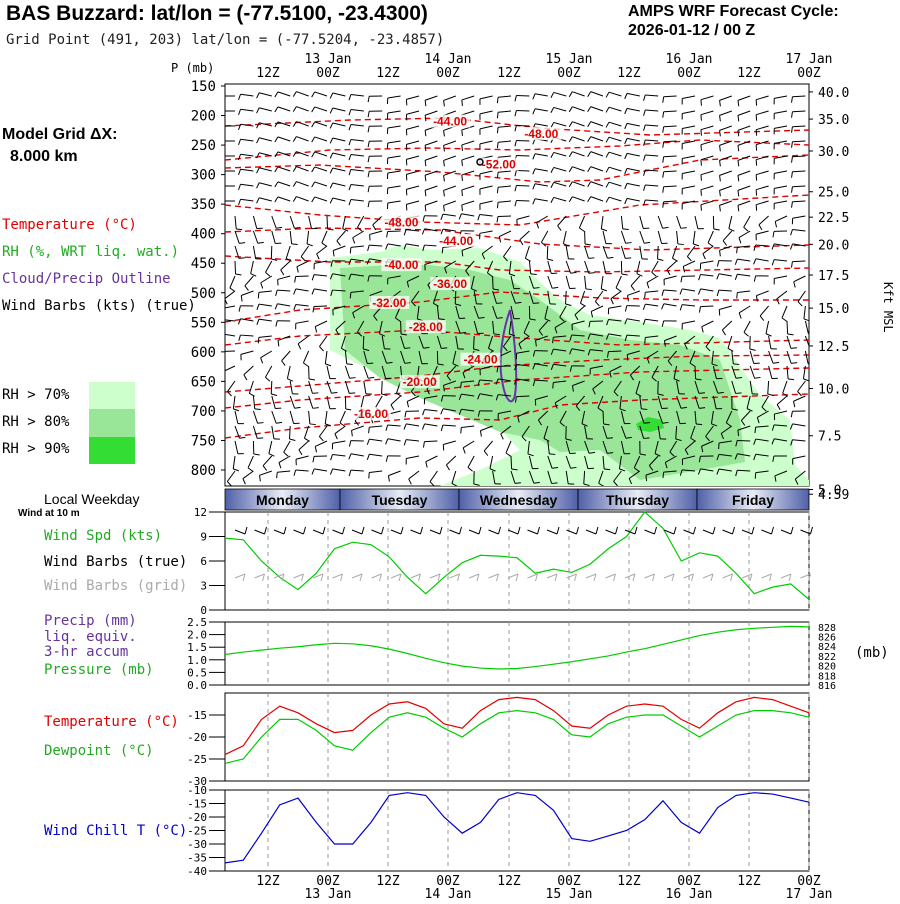  What do you see at coordinates (203, 382) in the screenshot?
I see `pressure-tick-label: 650` at bounding box center [203, 382].